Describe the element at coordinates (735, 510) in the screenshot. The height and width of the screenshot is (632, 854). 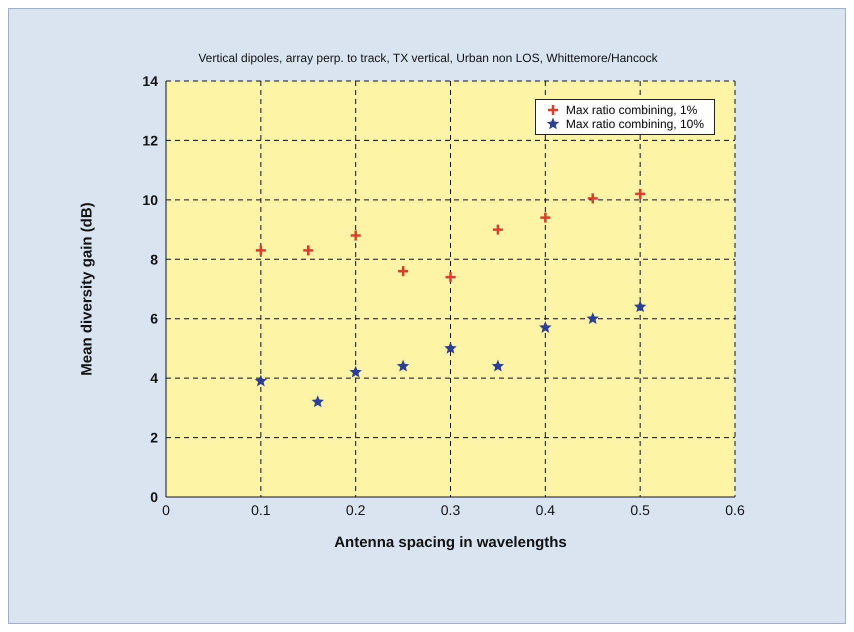
I see `x-tick-label: 0.6` at that location.